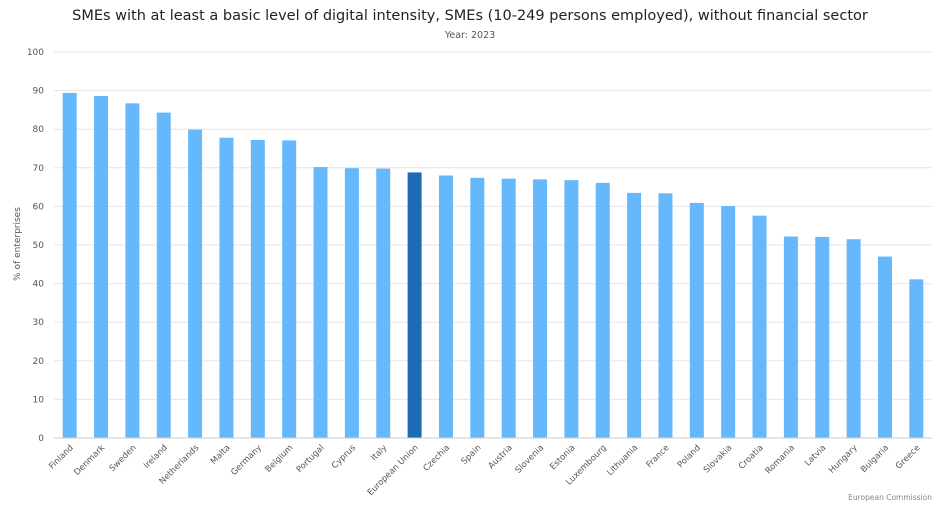  What do you see at coordinates (469, 35) in the screenshot?
I see `chart-subtitle: Year: 2023` at bounding box center [469, 35].